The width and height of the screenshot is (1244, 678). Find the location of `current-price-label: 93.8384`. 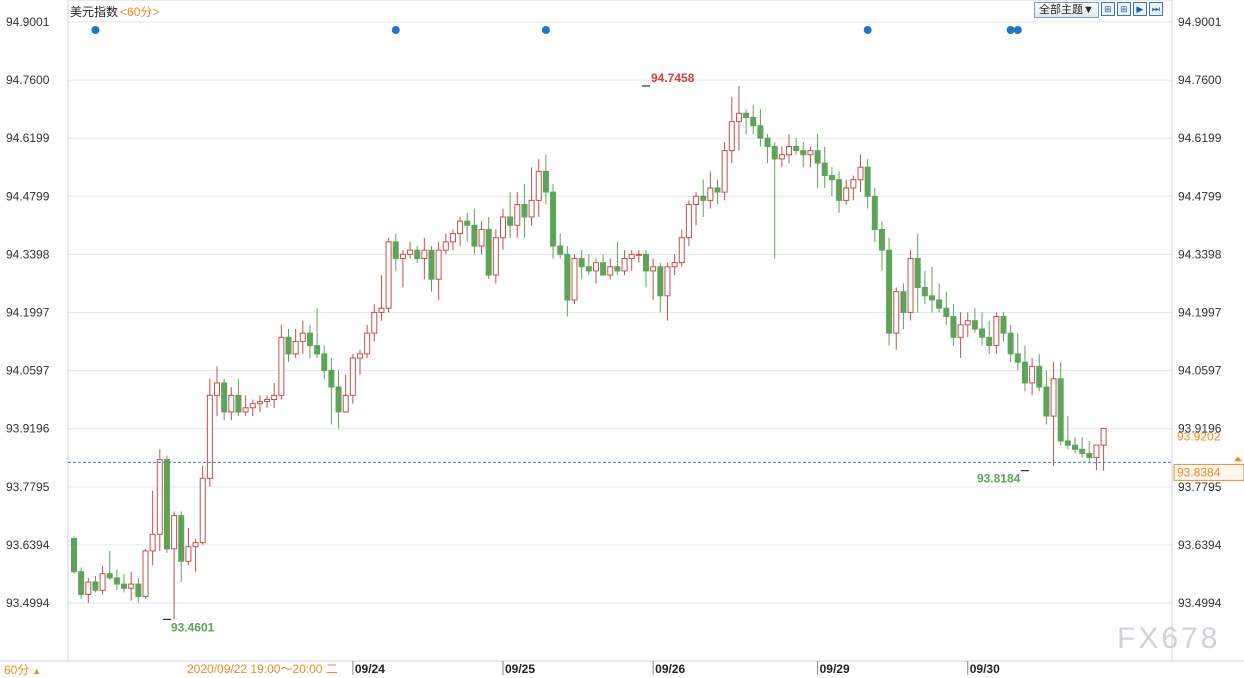

current-price-label: 93.8384 is located at coordinates (1199, 472).